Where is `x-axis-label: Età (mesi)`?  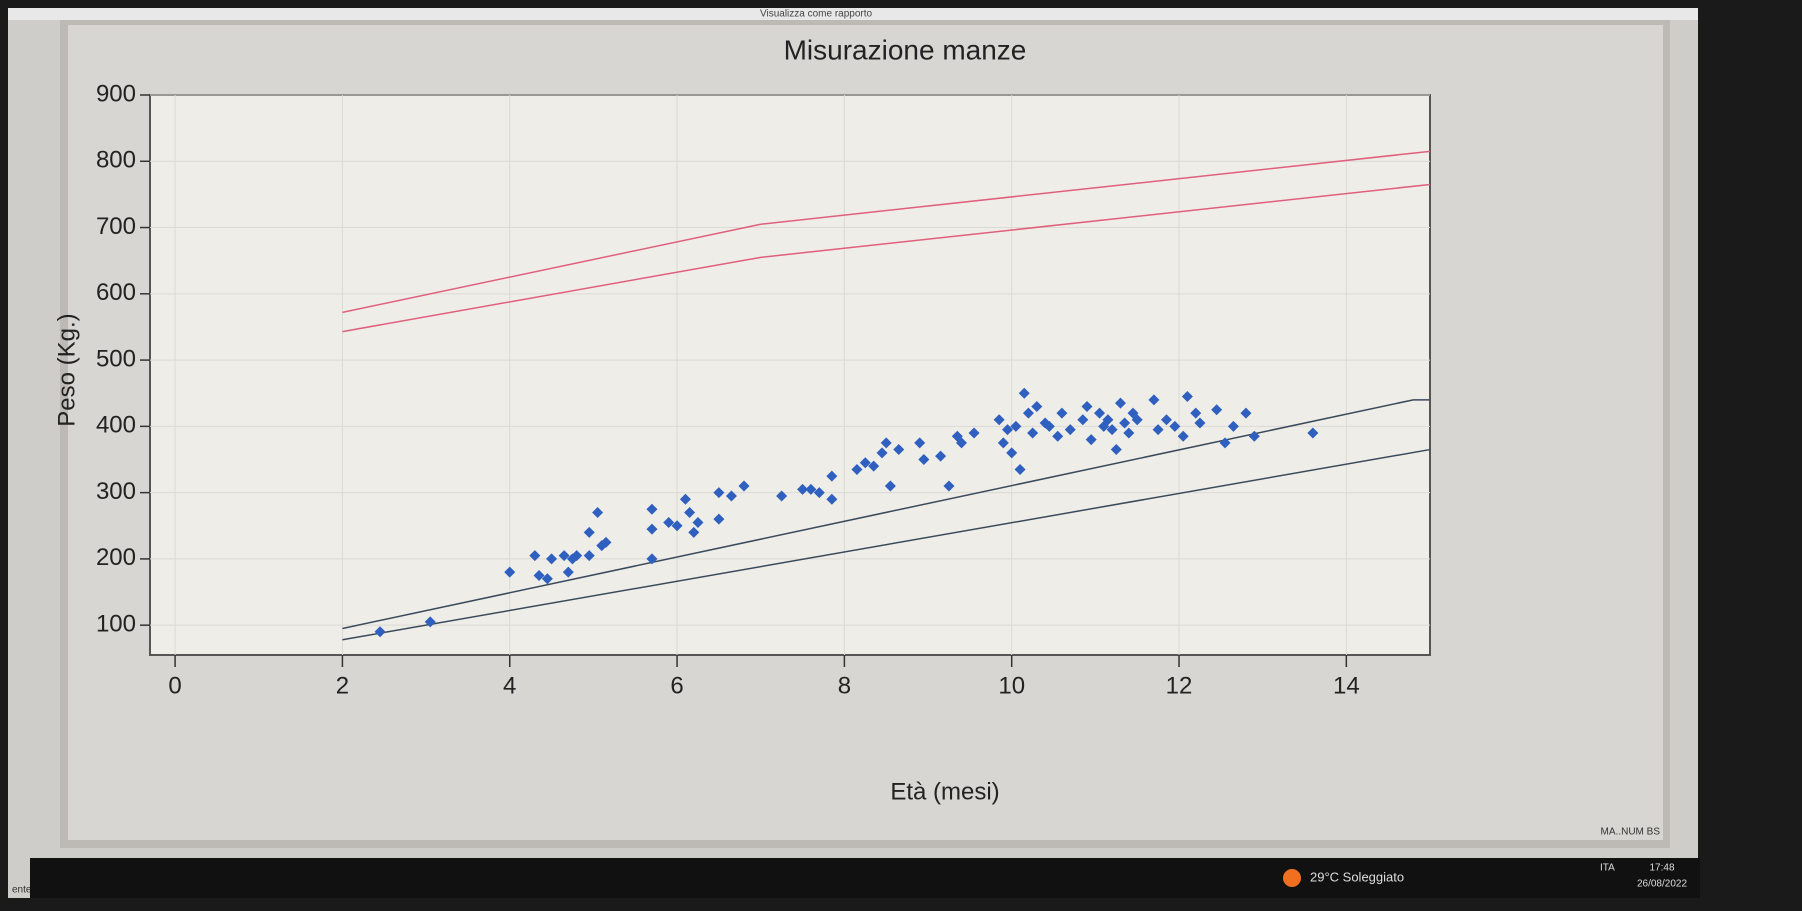
x-axis-label: Età (mesi) is located at coordinates (944, 791).